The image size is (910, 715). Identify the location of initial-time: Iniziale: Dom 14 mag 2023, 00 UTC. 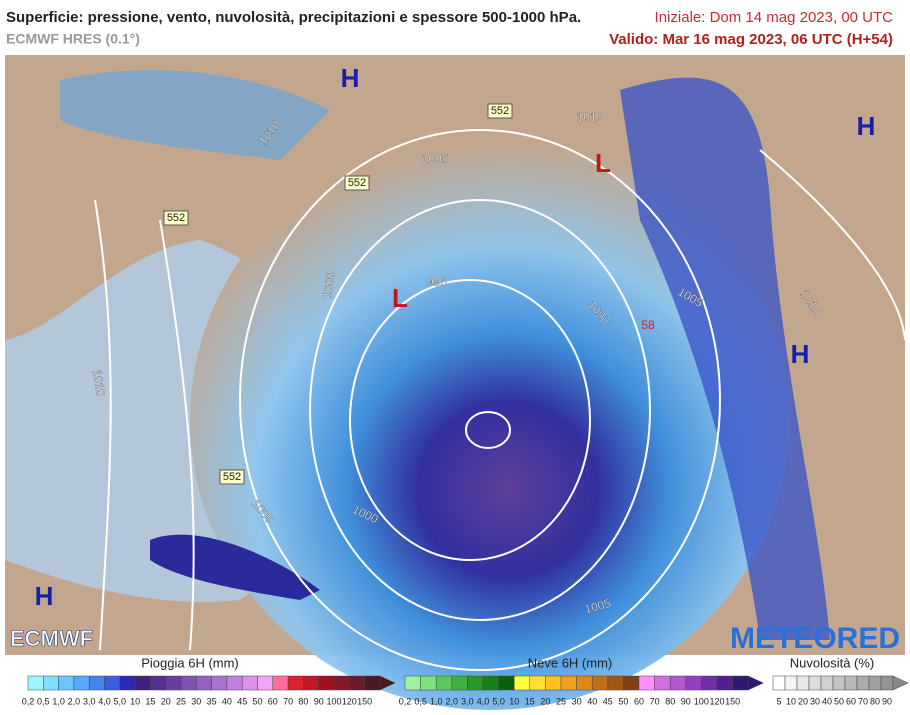
(774, 17).